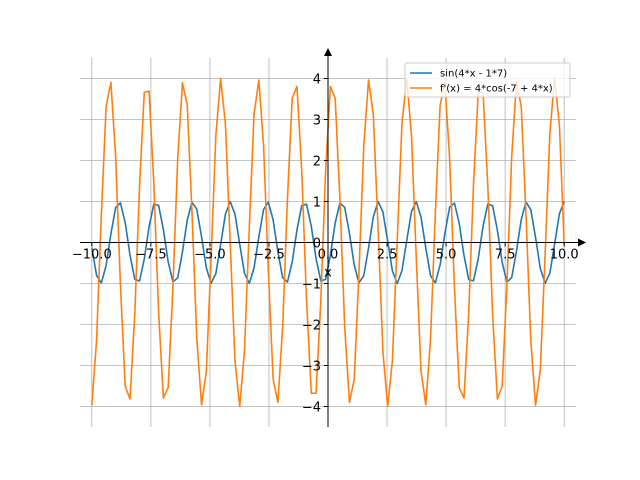  I want to click on x-axis-arrow-icon, so click(582, 242).